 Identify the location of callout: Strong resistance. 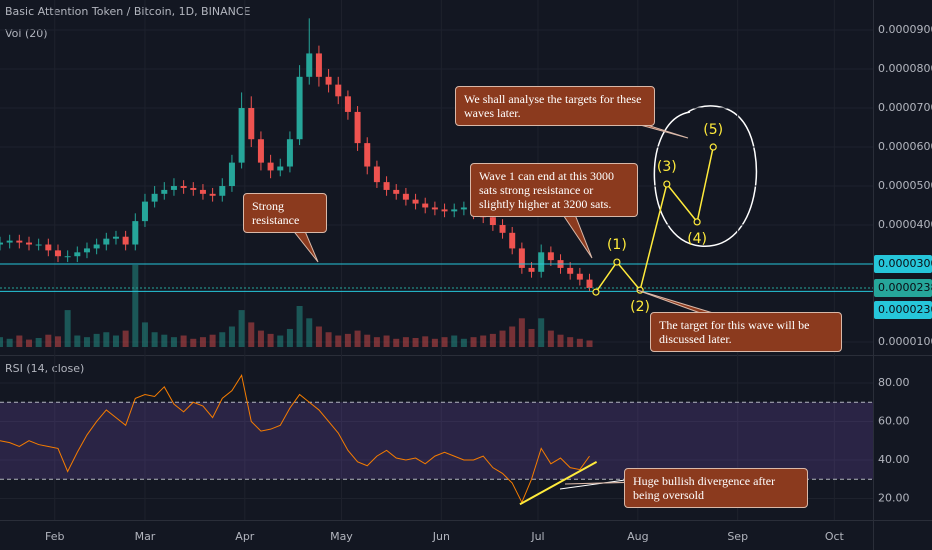
(285, 213).